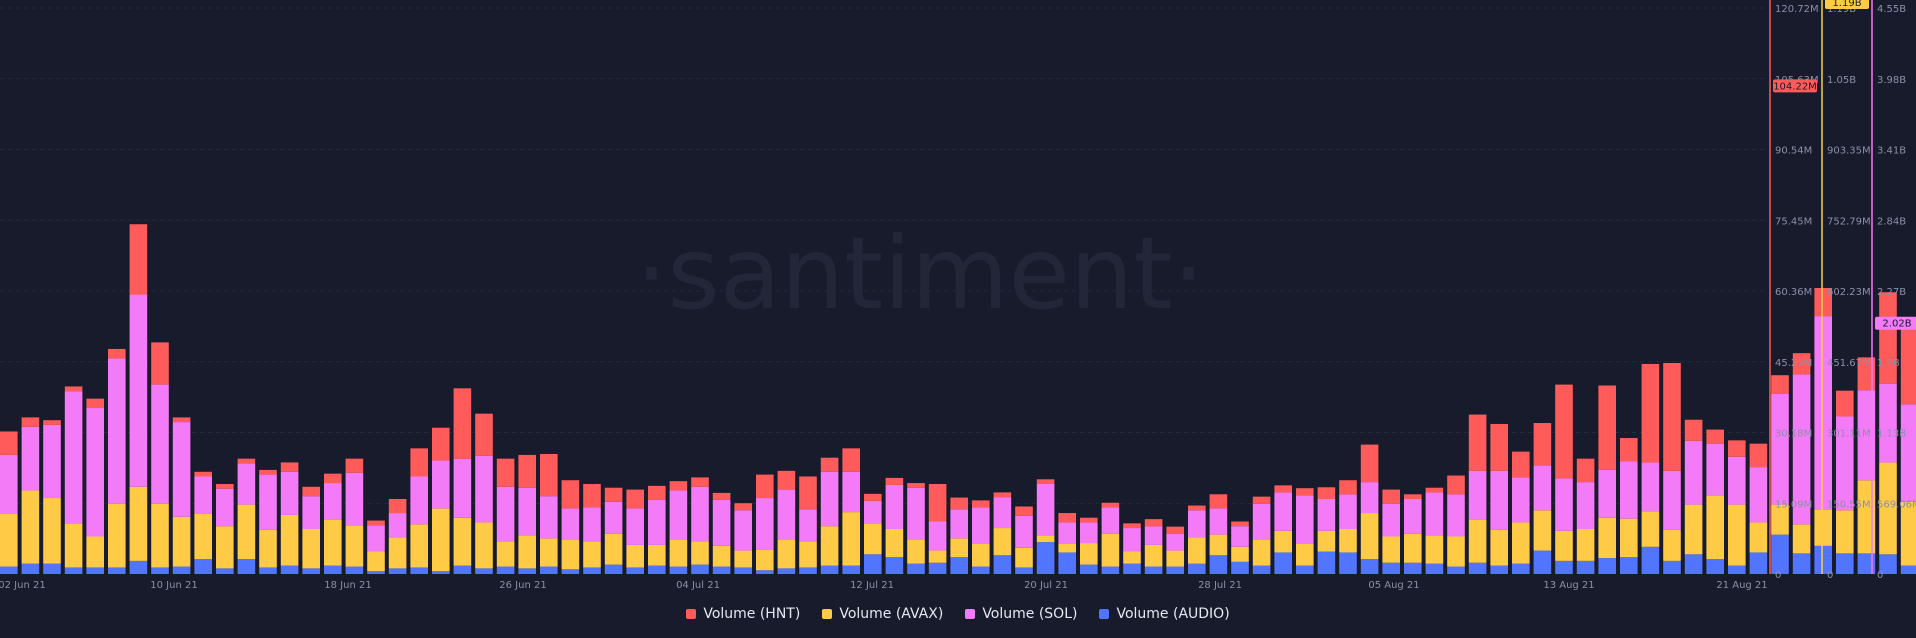 This screenshot has height=638, width=1916. What do you see at coordinates (1896, 504) in the screenshot?
I see `axis-tick-label: 569.06M` at bounding box center [1896, 504].